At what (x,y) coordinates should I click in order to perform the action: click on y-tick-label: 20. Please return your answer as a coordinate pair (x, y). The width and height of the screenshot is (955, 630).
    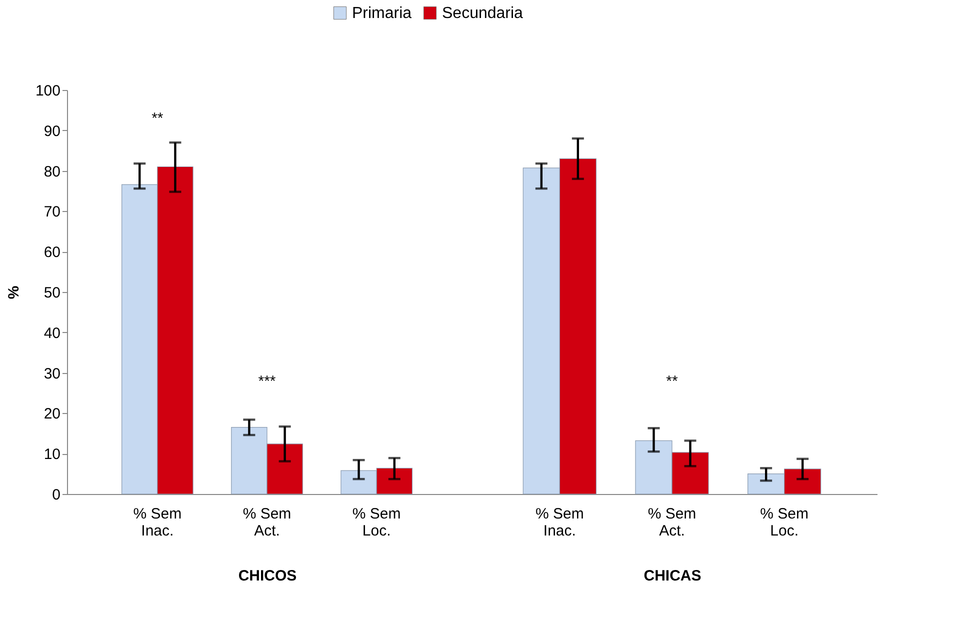
    Looking at the image, I should click on (52, 414).